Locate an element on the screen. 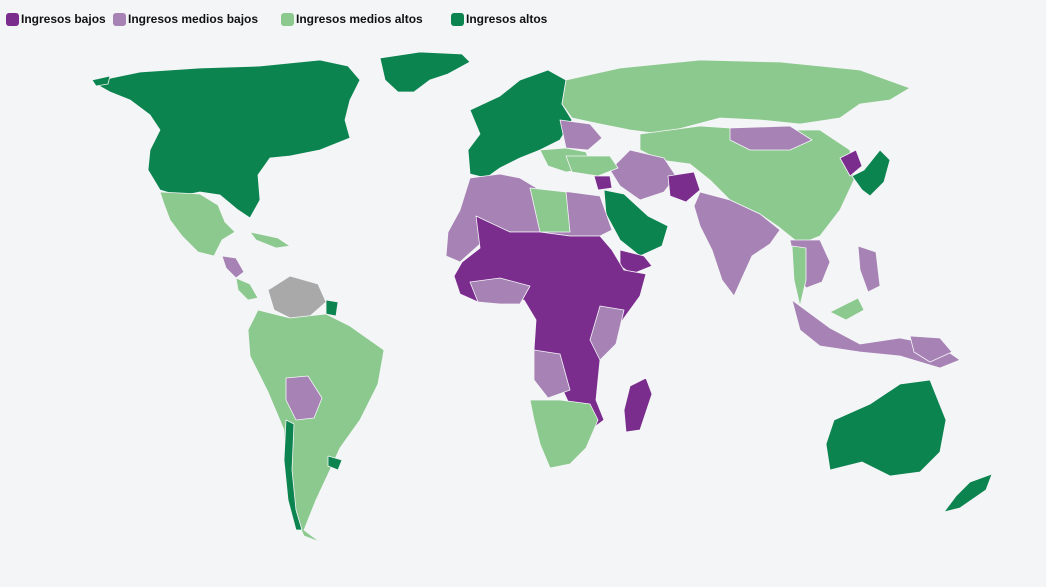  legend-label-low-income: Ingresos bajos is located at coordinates (63, 19).